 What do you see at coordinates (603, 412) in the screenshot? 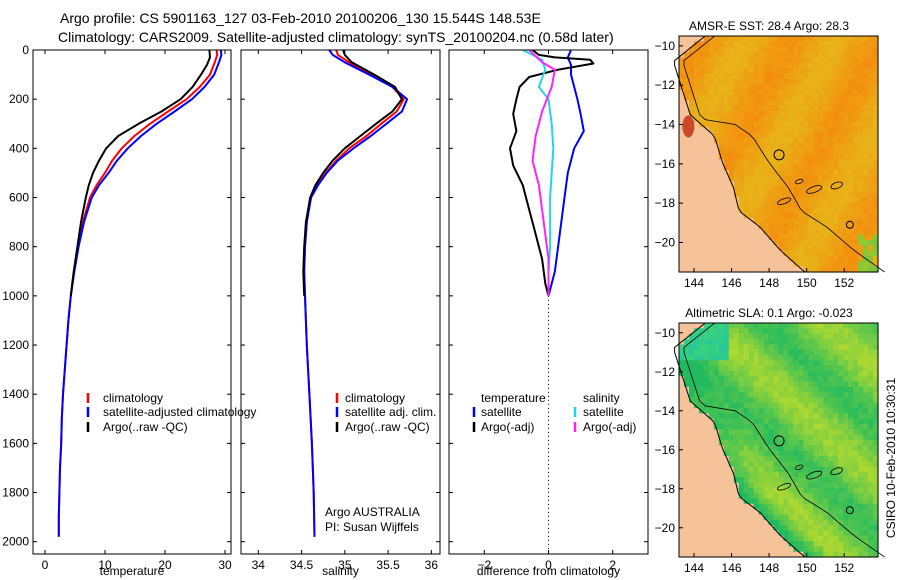
I see `legend-label-sal-satellite: satellite` at bounding box center [603, 412].